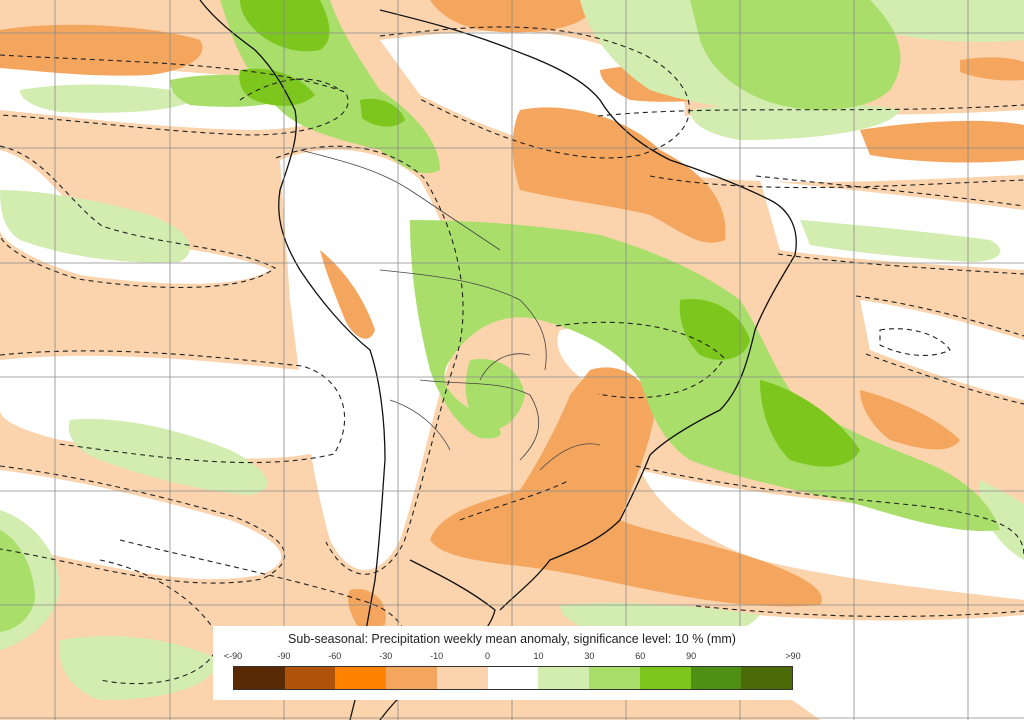 The height and width of the screenshot is (720, 1024). Describe the element at coordinates (589, 656) in the screenshot. I see `legend-tick-label: 30` at that location.